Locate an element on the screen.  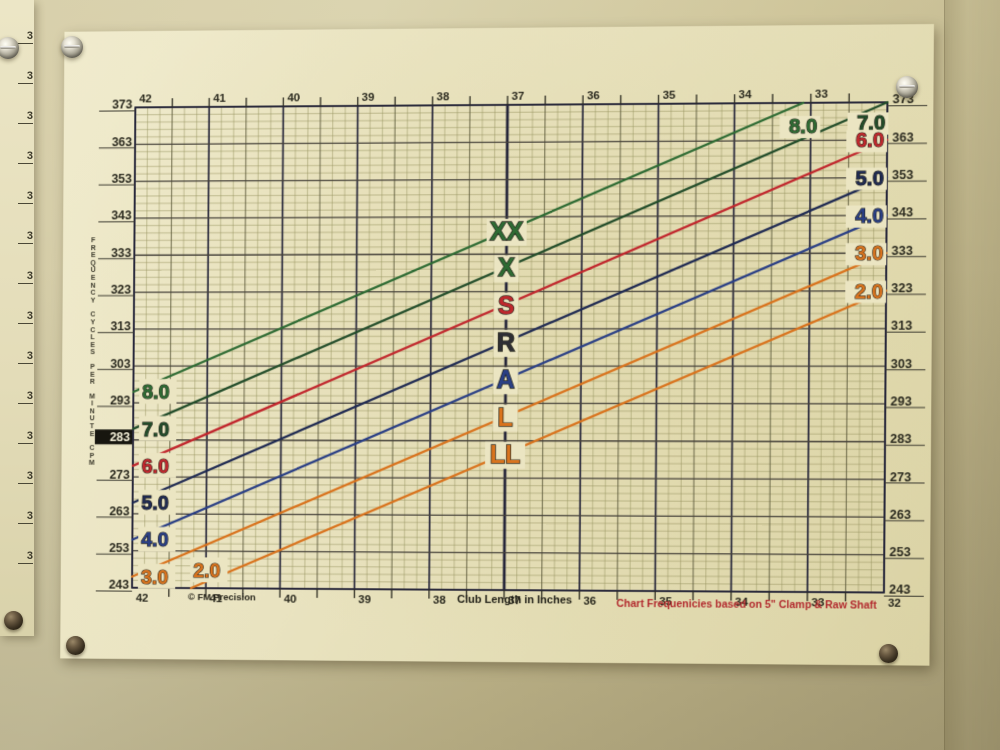
y-tick-label-left: 263 is located at coordinates (119, 511).